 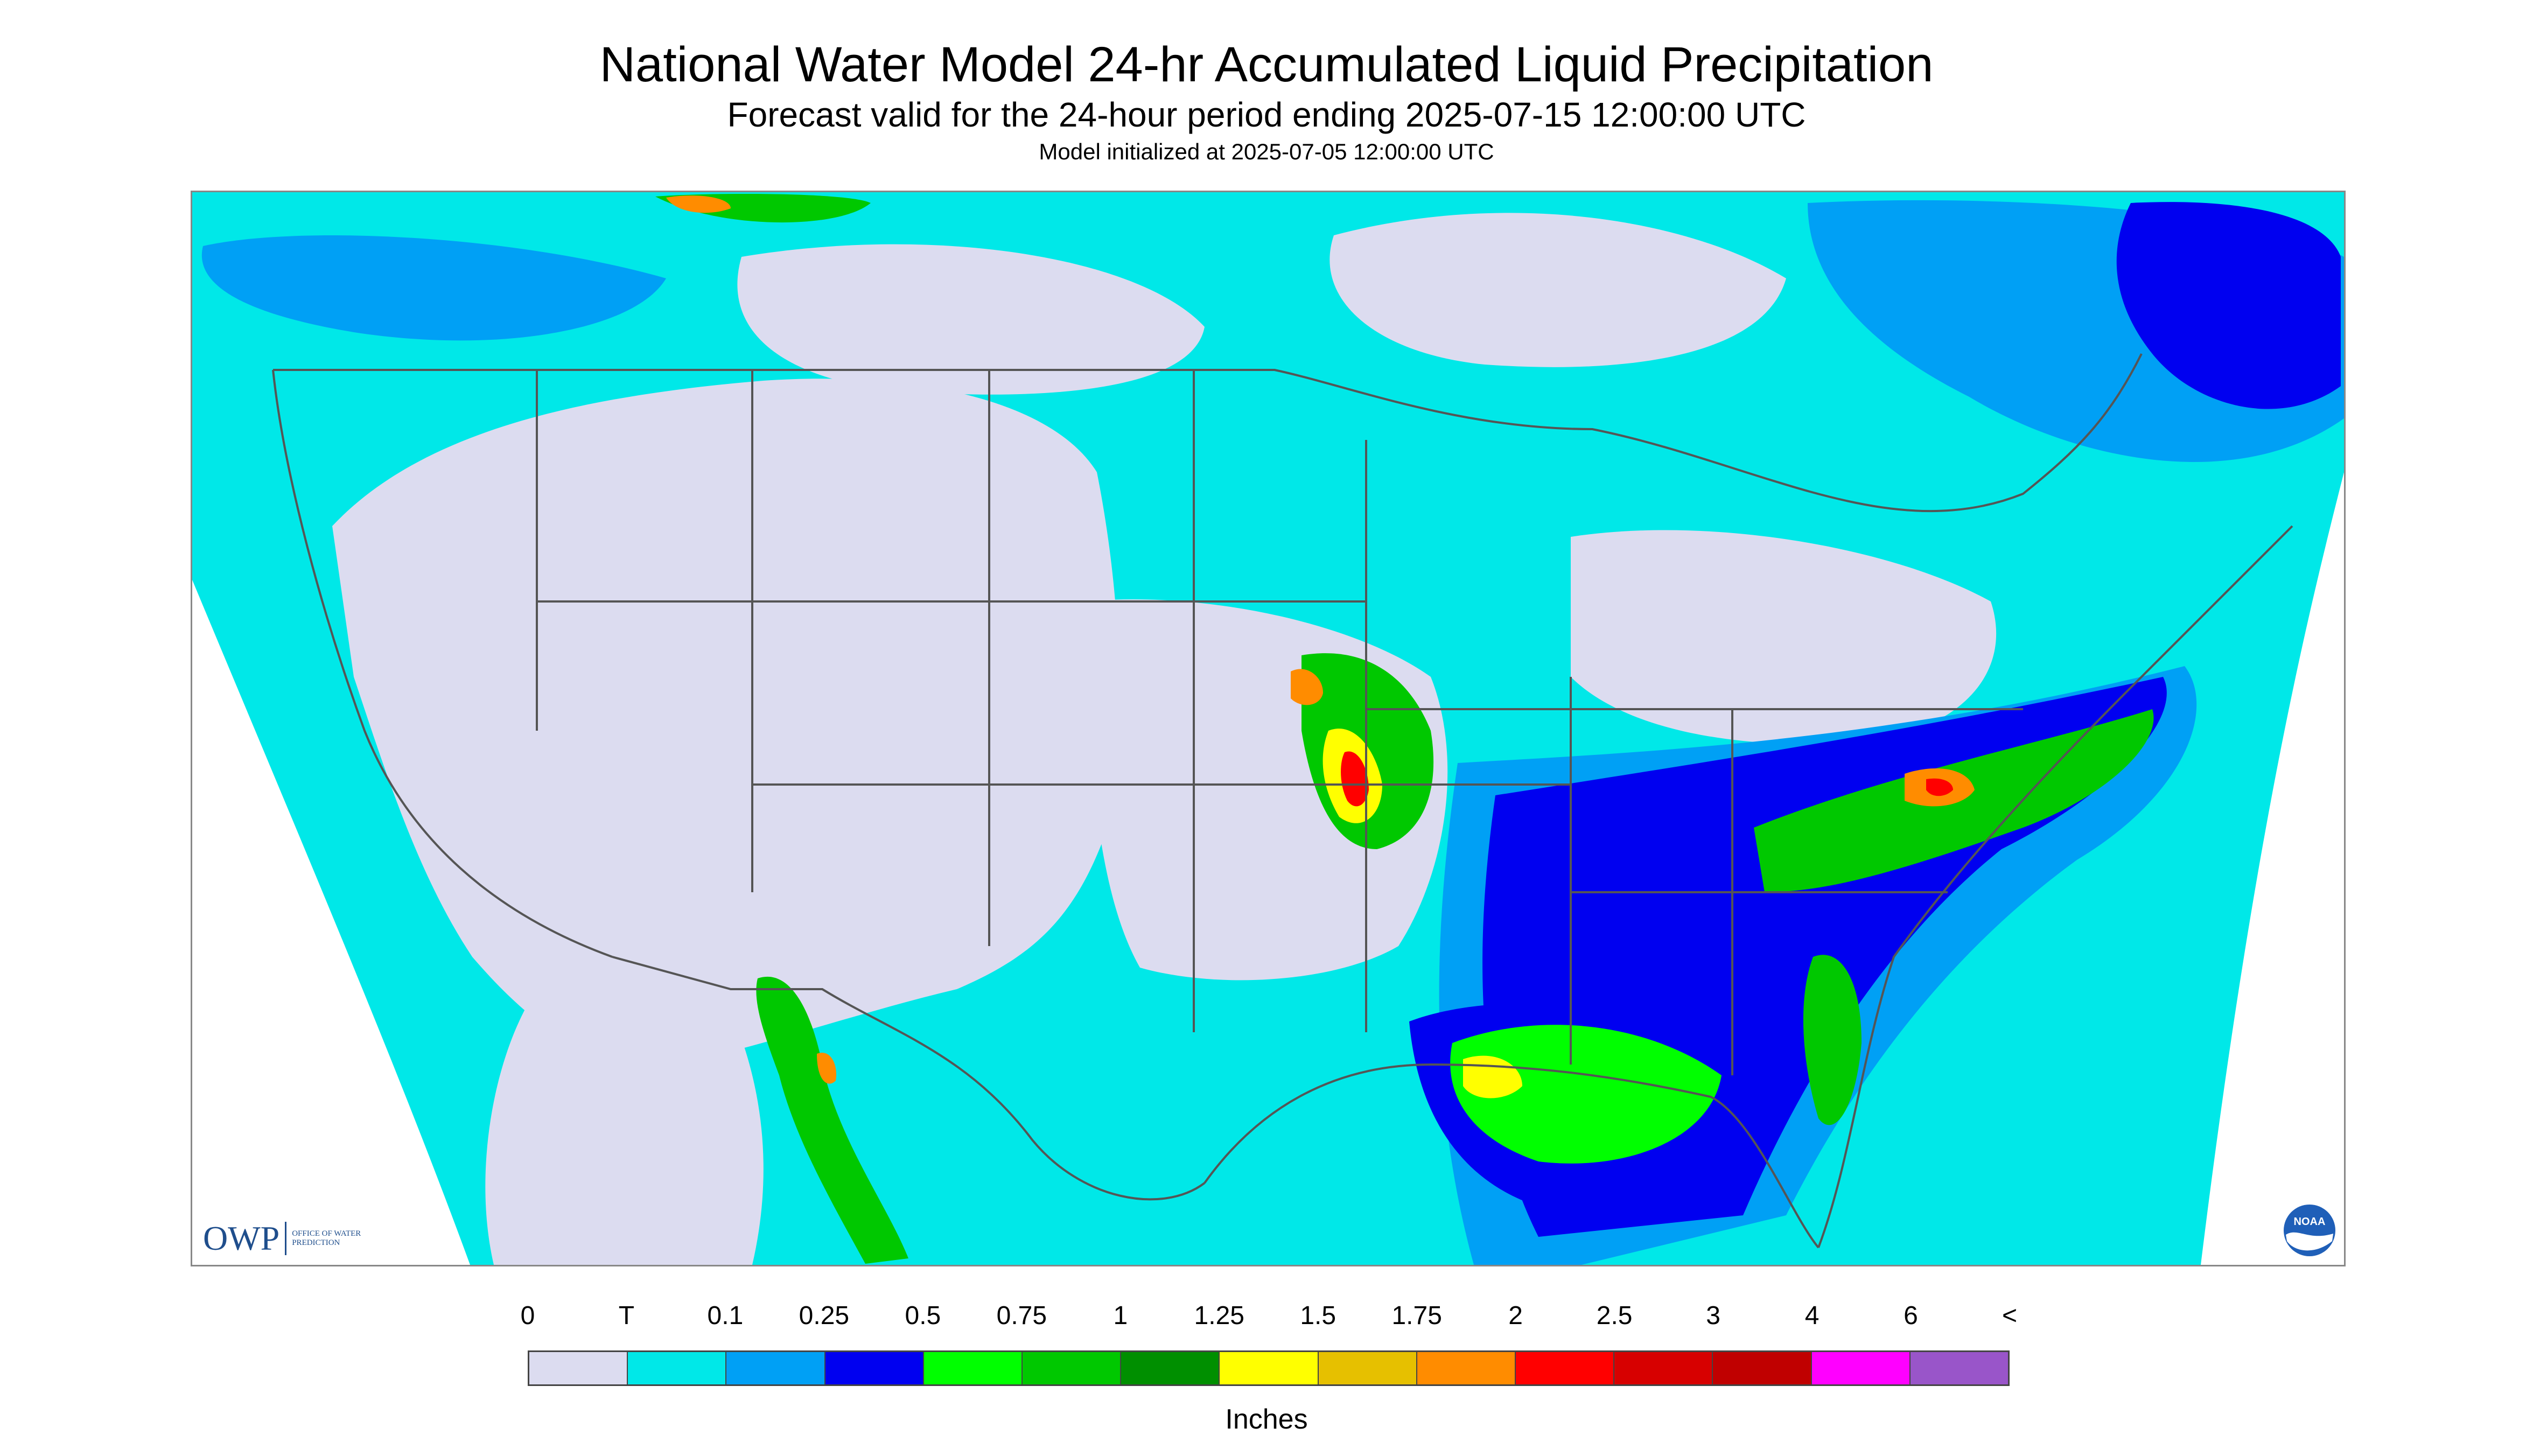 I want to click on extreme-core-north, so click(x=698, y=204).